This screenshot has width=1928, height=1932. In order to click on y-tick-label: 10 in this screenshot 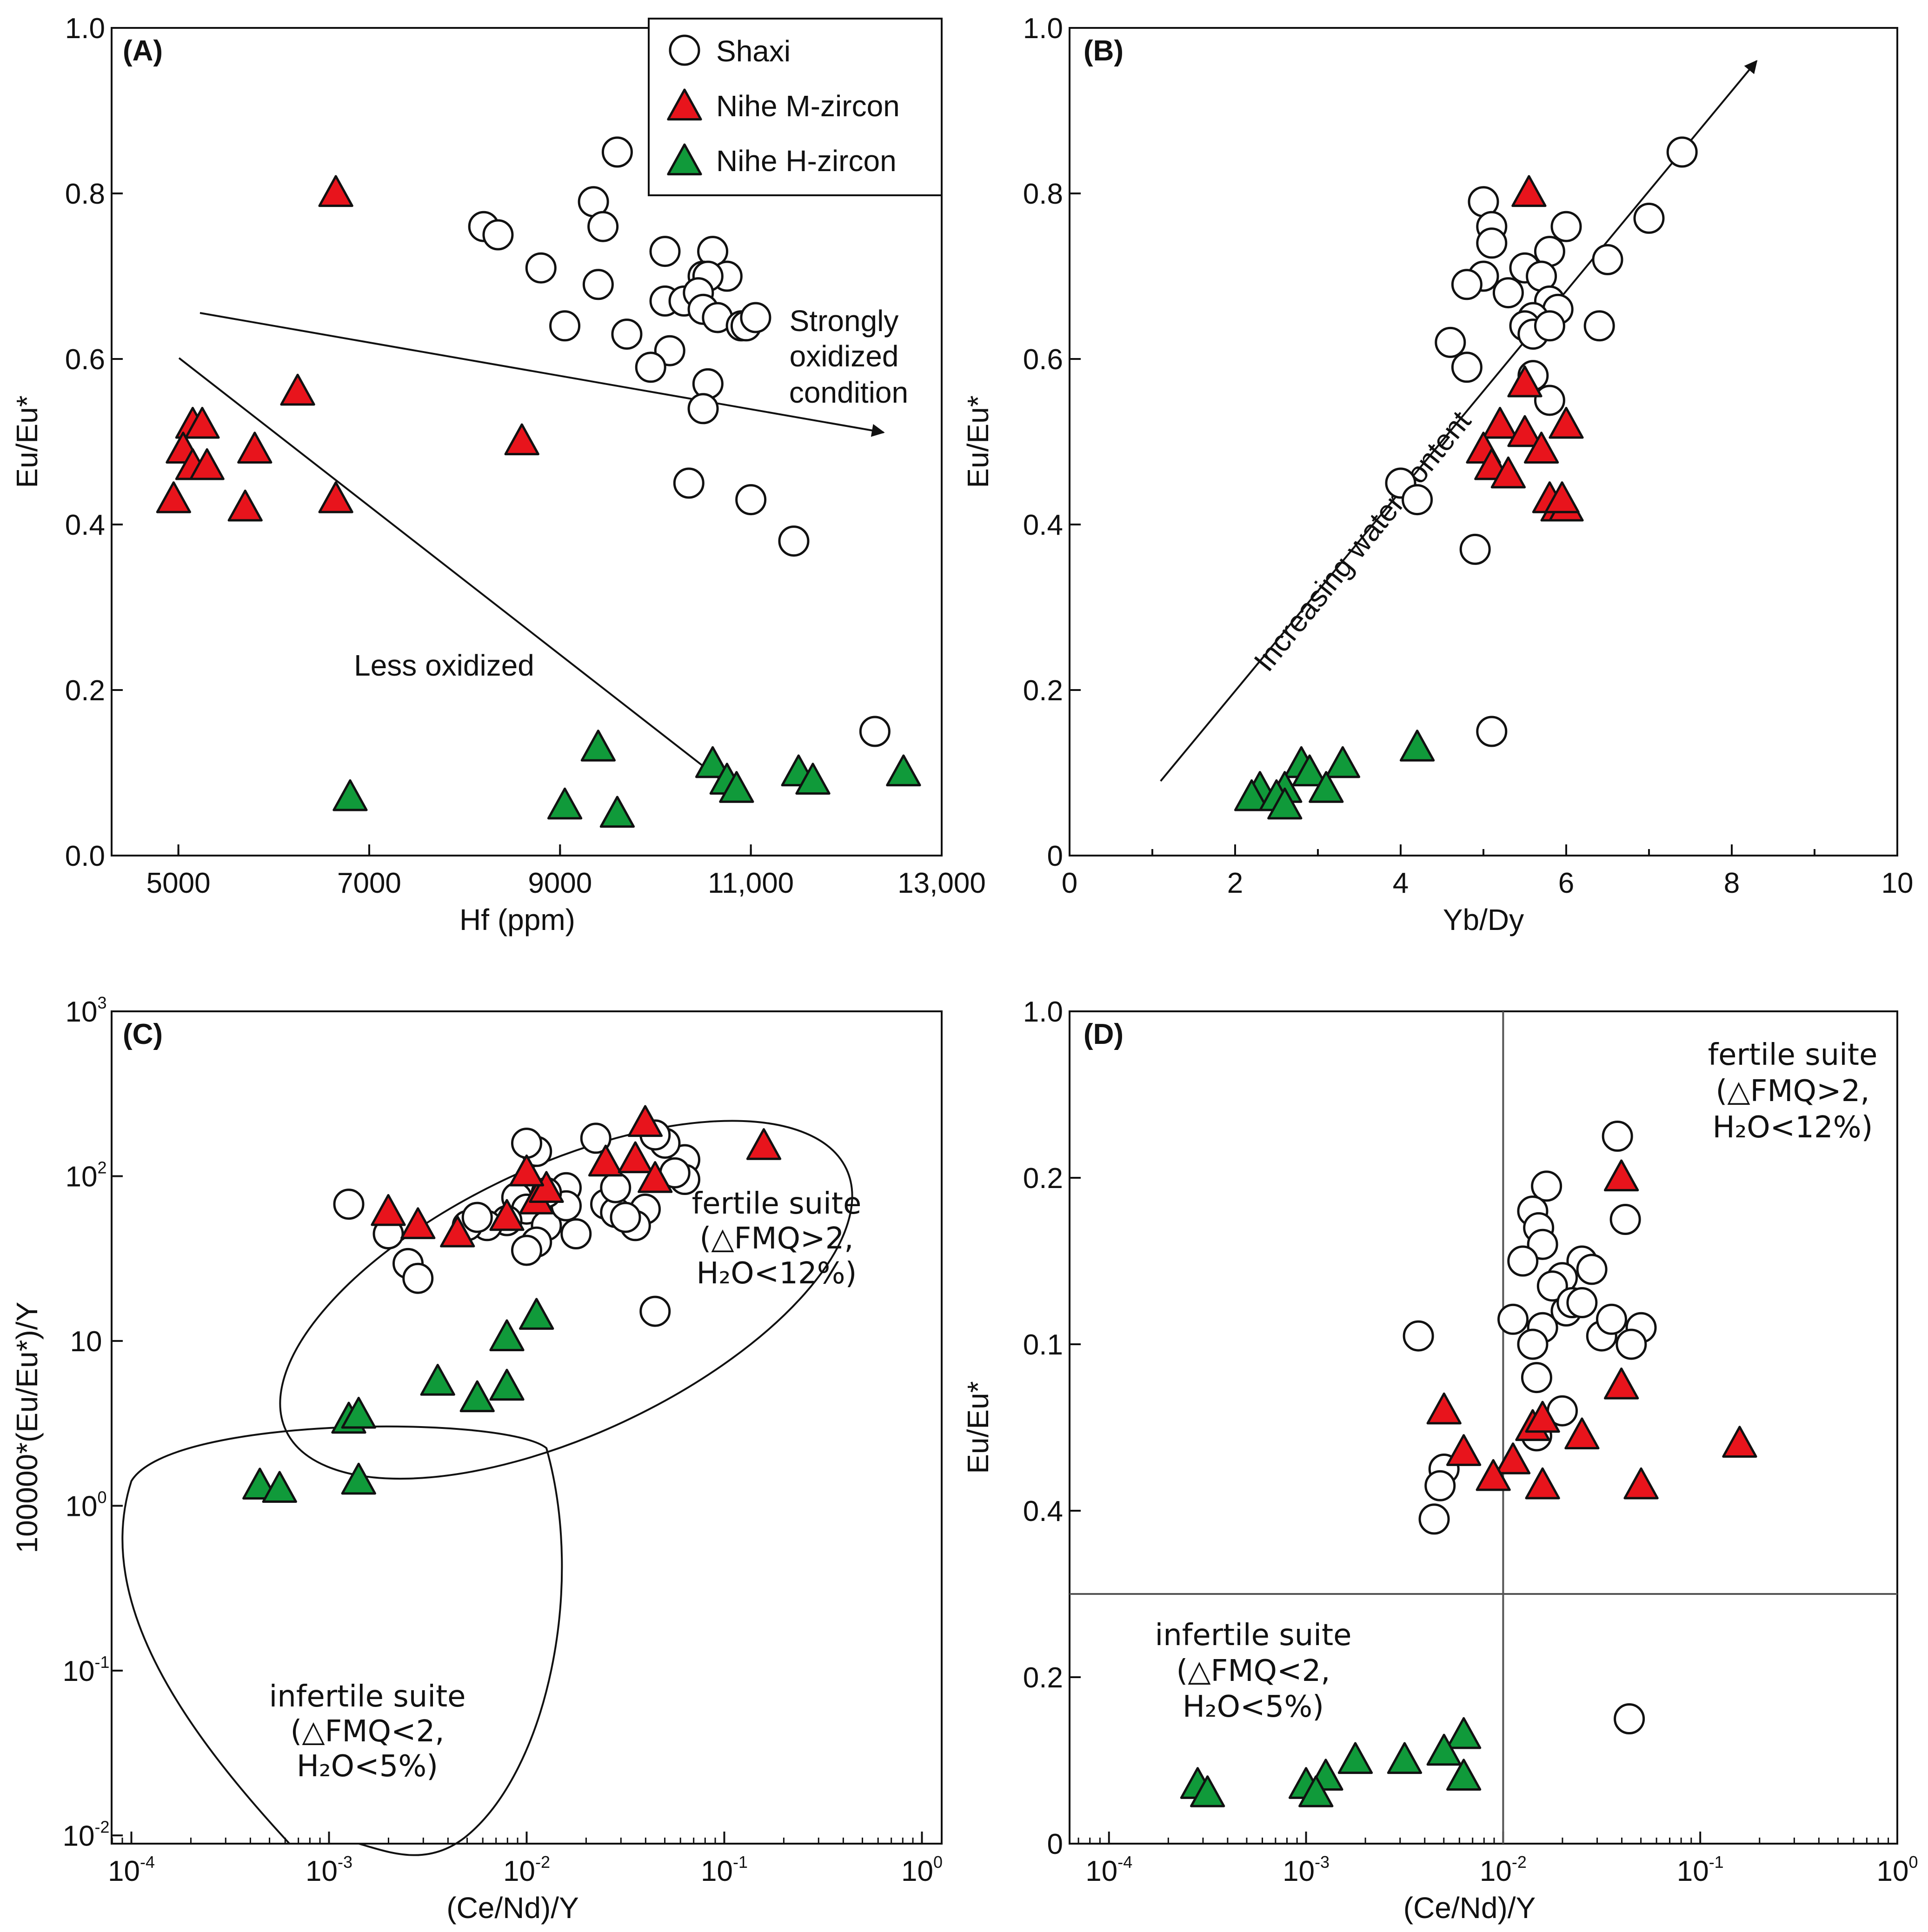, I will do `click(86, 1342)`.